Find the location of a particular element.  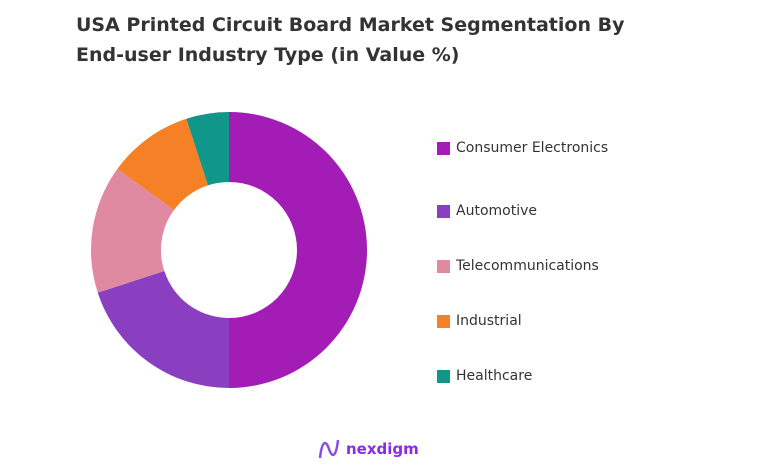

legend-label: Telecommunications is located at coordinates (527, 266).